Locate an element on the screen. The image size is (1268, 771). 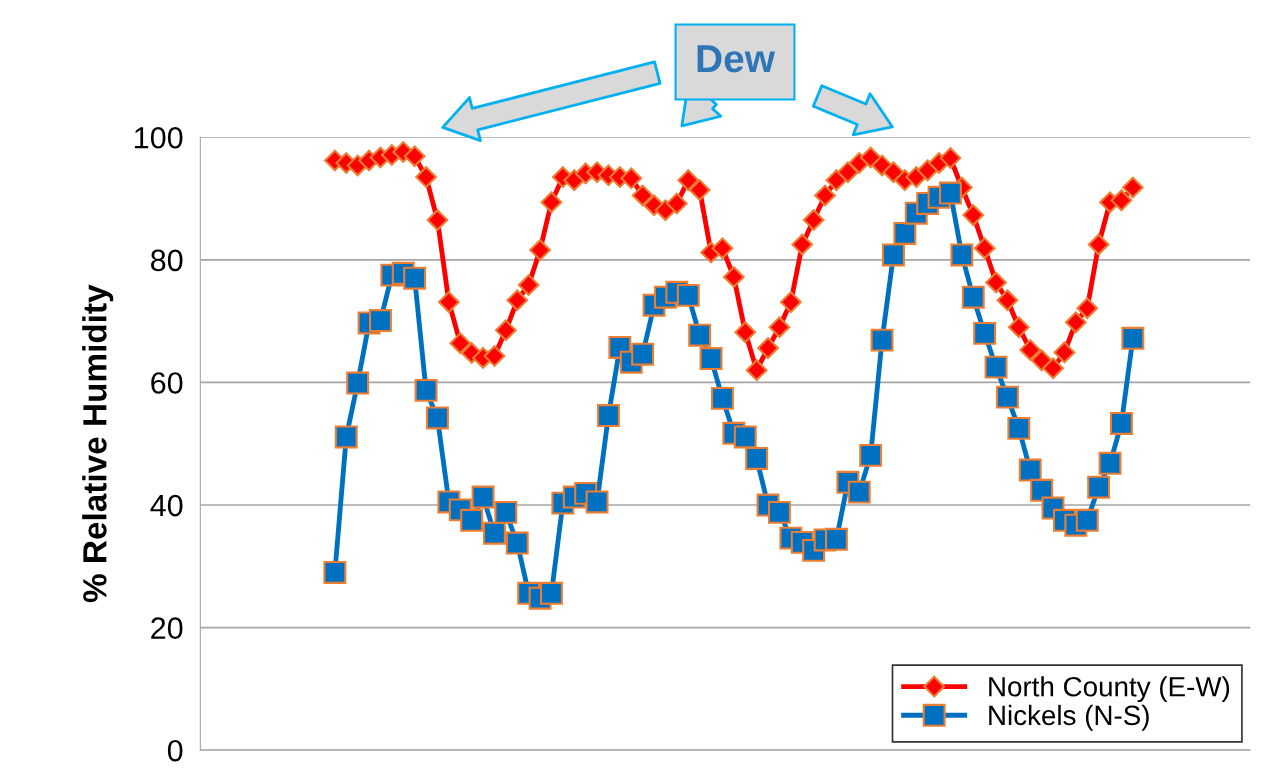
y-tick-label: 20 is located at coordinates (167, 628).